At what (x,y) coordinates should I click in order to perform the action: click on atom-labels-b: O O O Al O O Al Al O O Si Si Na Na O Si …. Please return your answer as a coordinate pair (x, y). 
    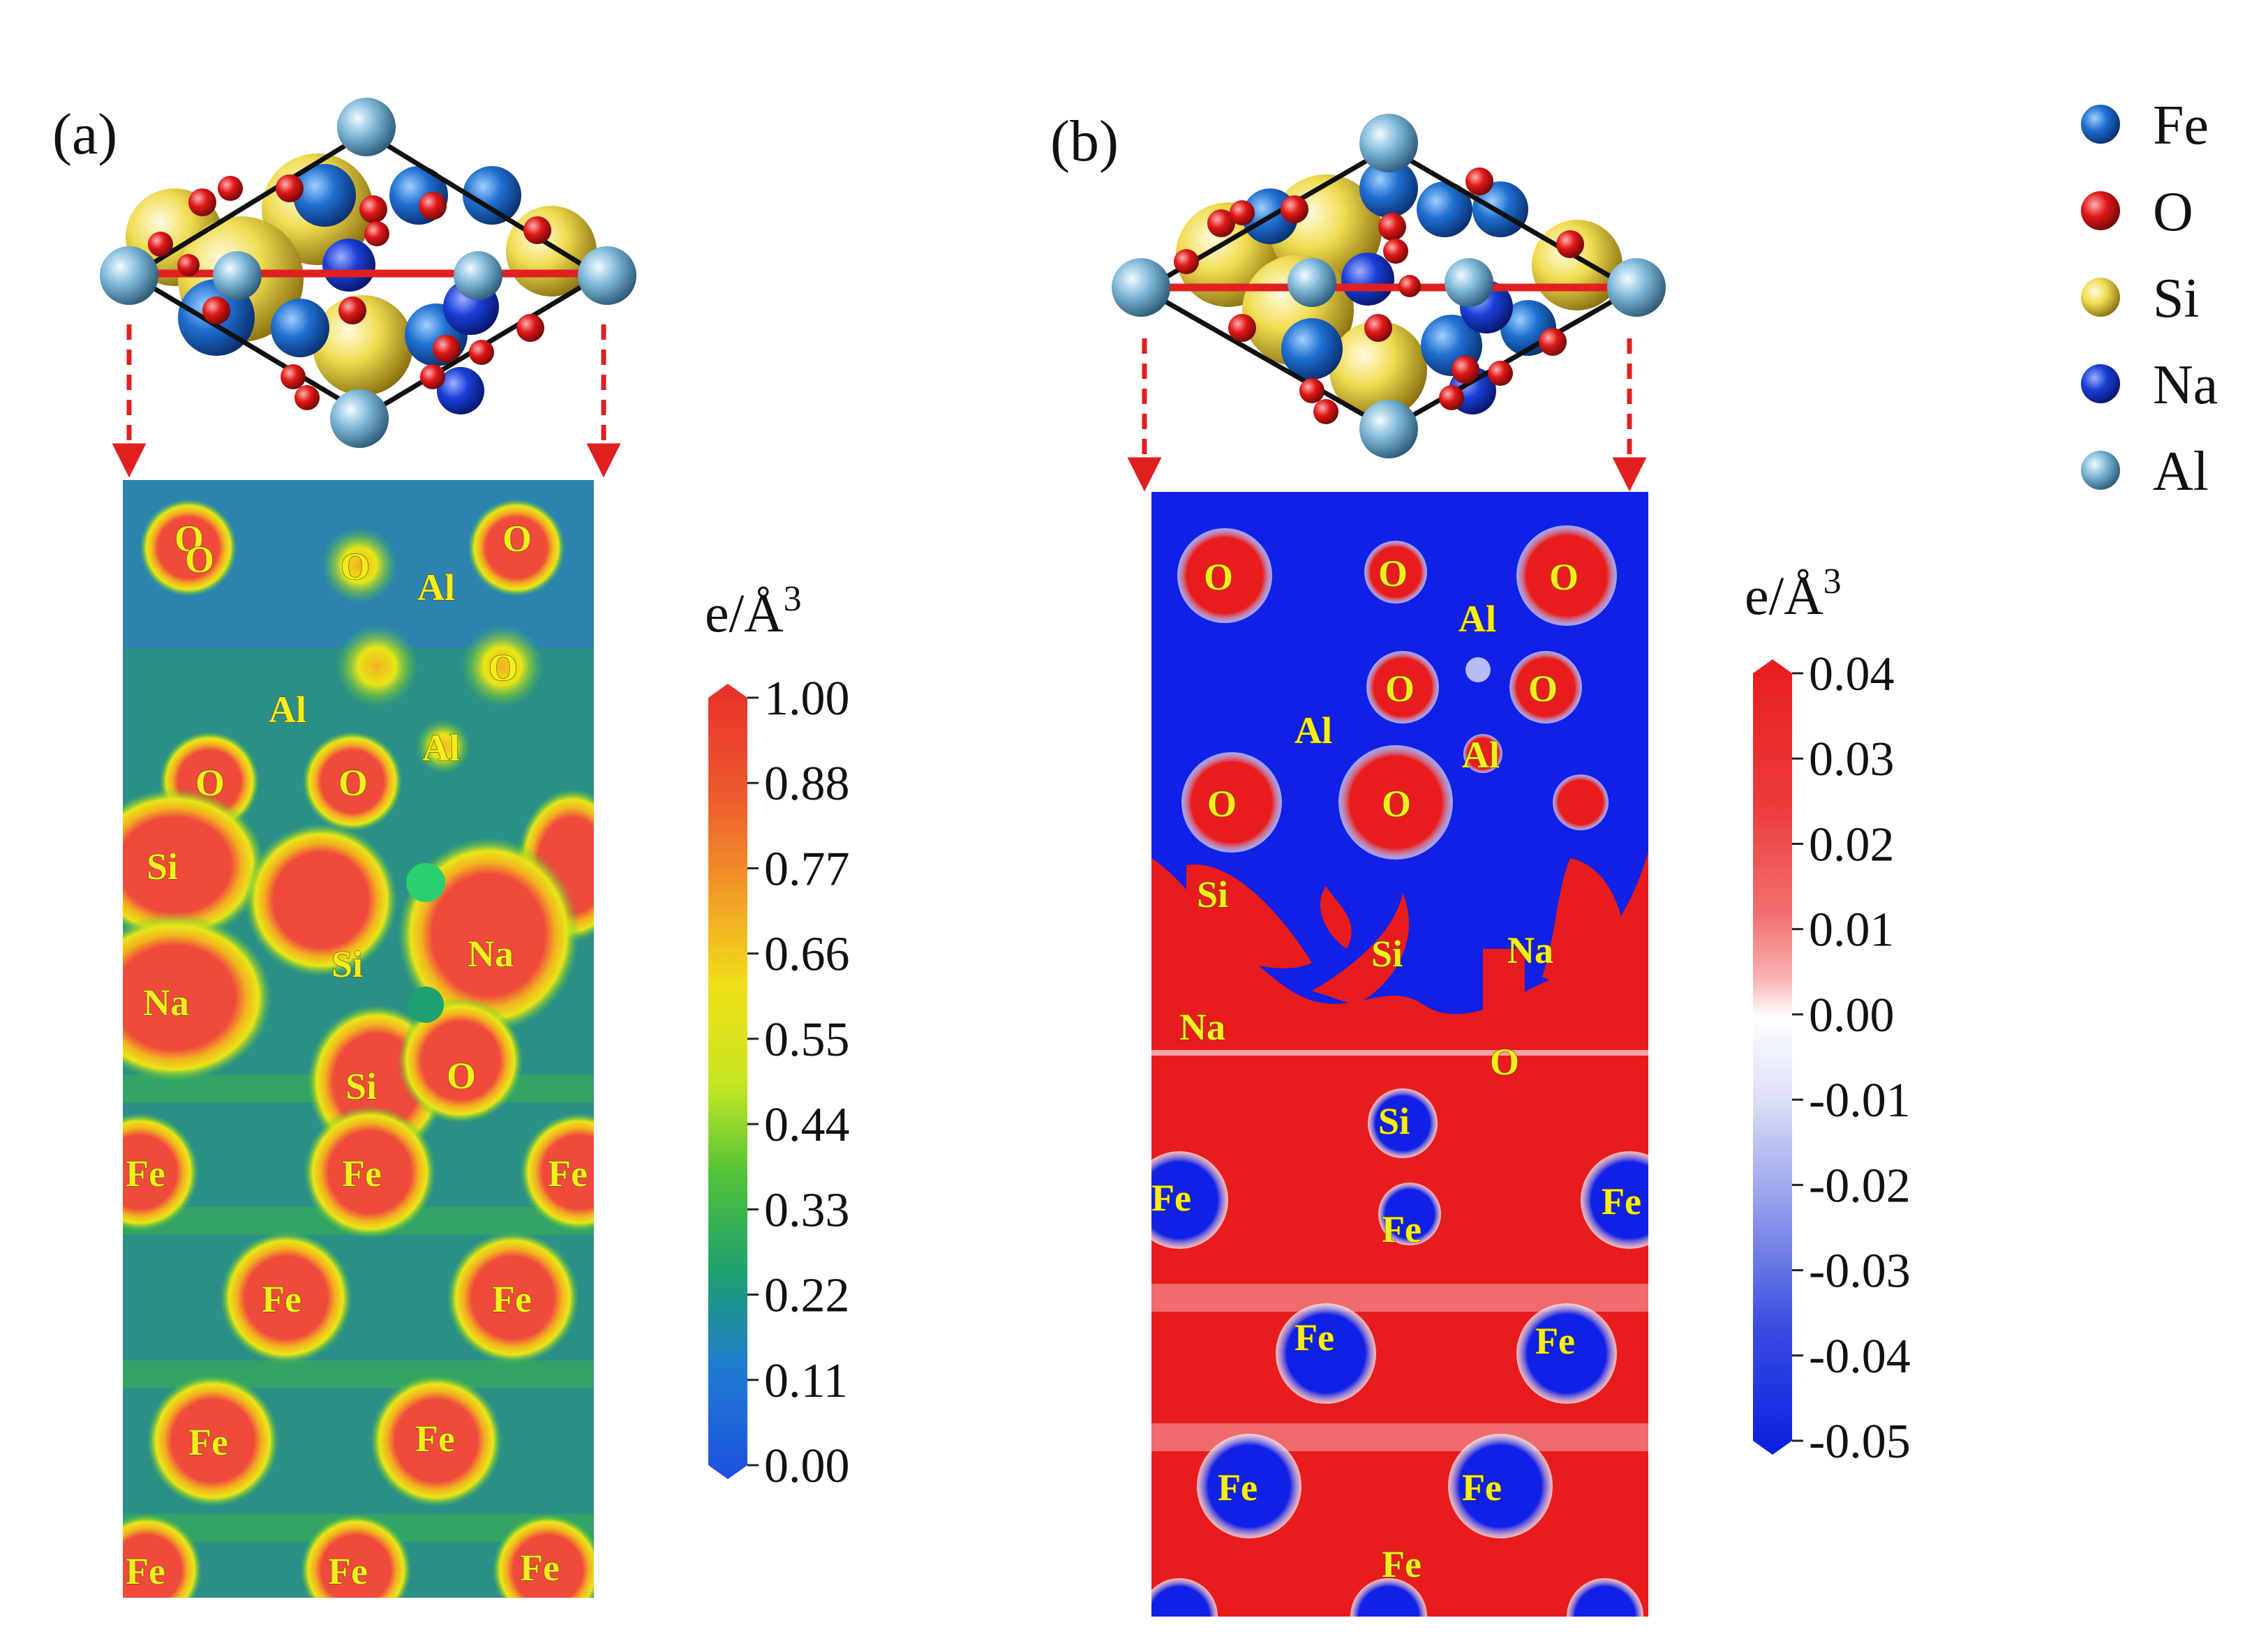
    Looking at the image, I should click on (1396, 1068).